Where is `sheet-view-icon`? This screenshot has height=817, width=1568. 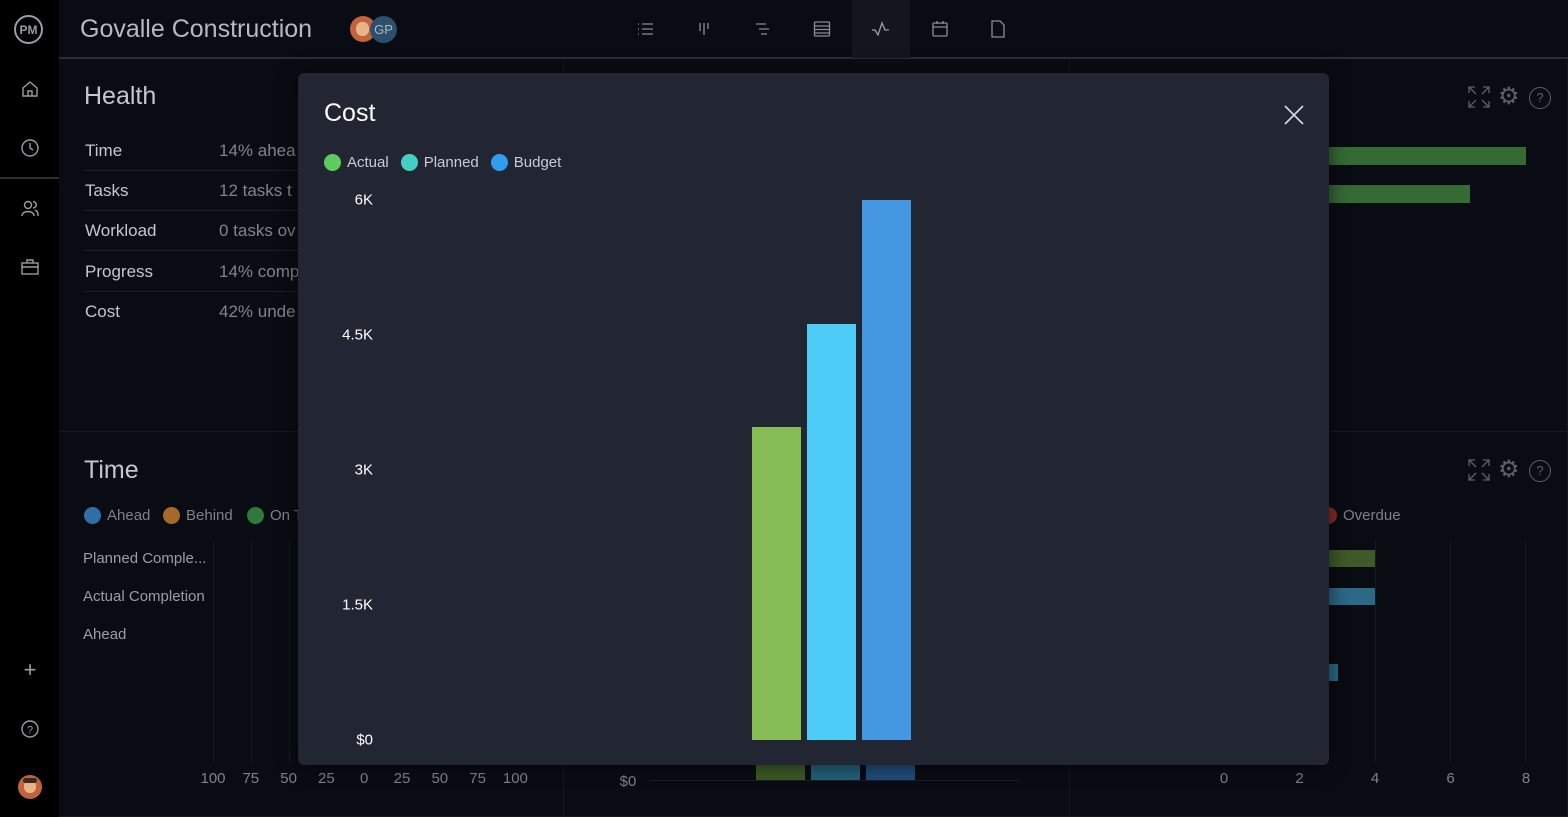
sheet-view-icon is located at coordinates (822, 29).